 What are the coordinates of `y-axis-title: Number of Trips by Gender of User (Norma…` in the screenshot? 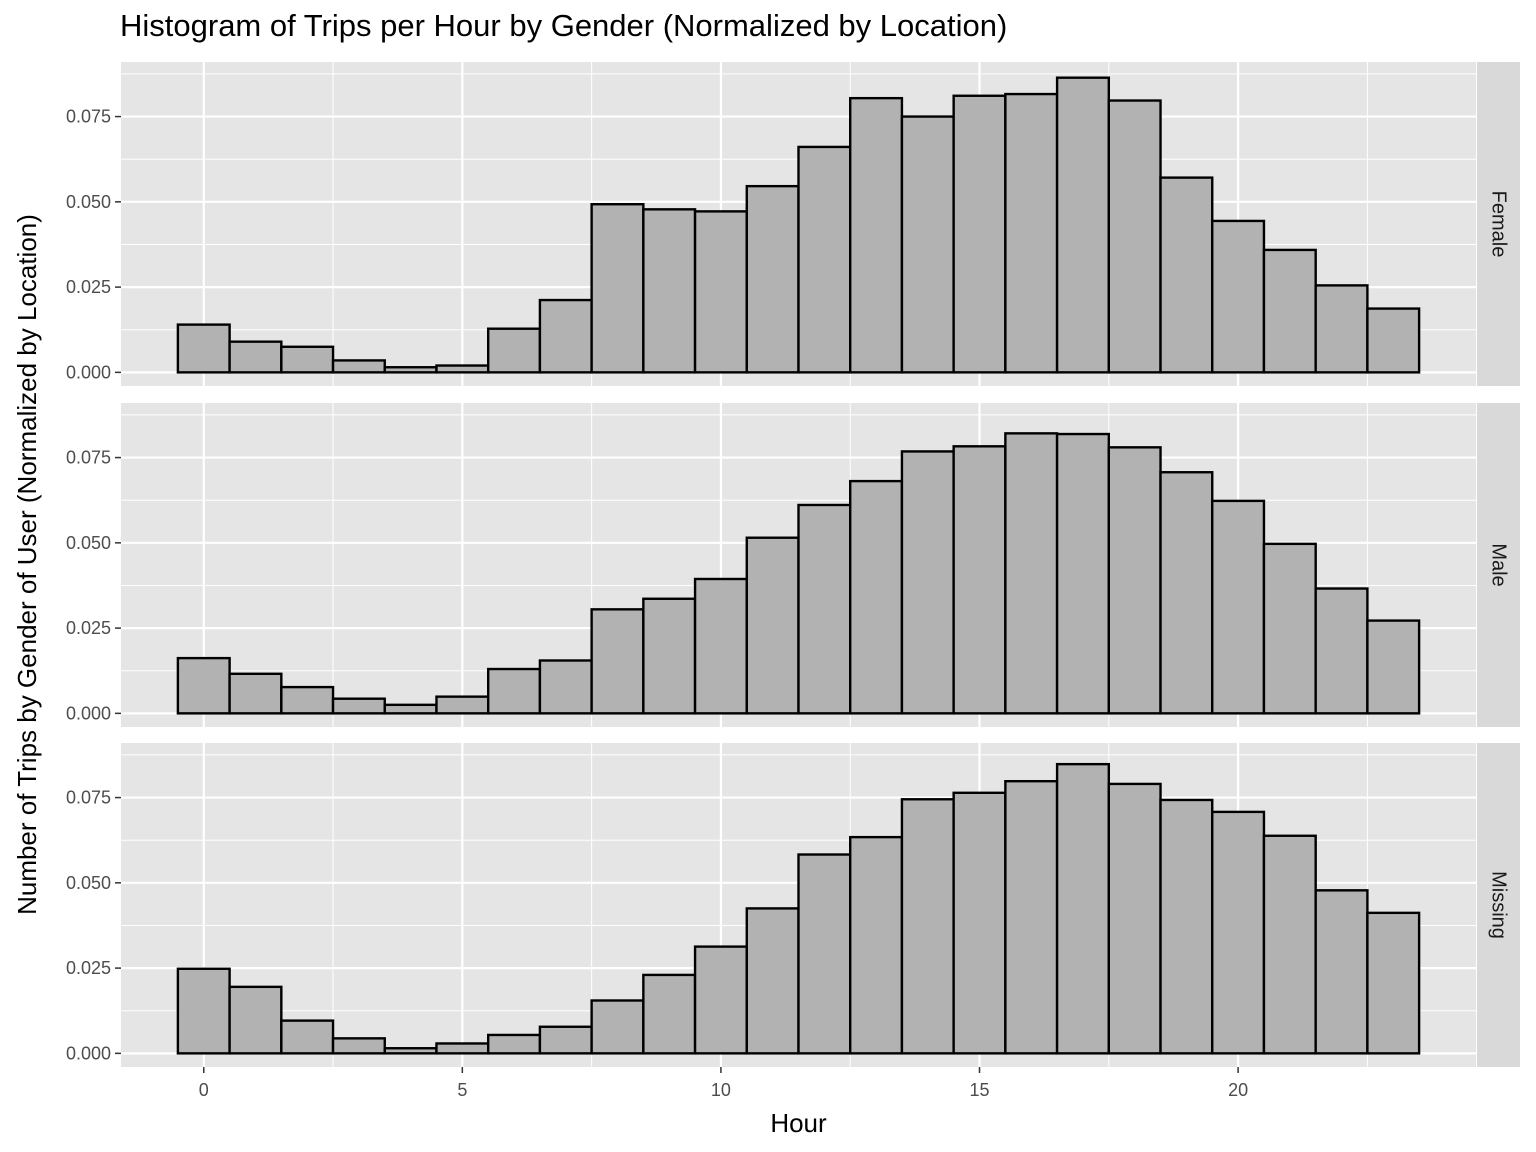 It's located at (27, 564).